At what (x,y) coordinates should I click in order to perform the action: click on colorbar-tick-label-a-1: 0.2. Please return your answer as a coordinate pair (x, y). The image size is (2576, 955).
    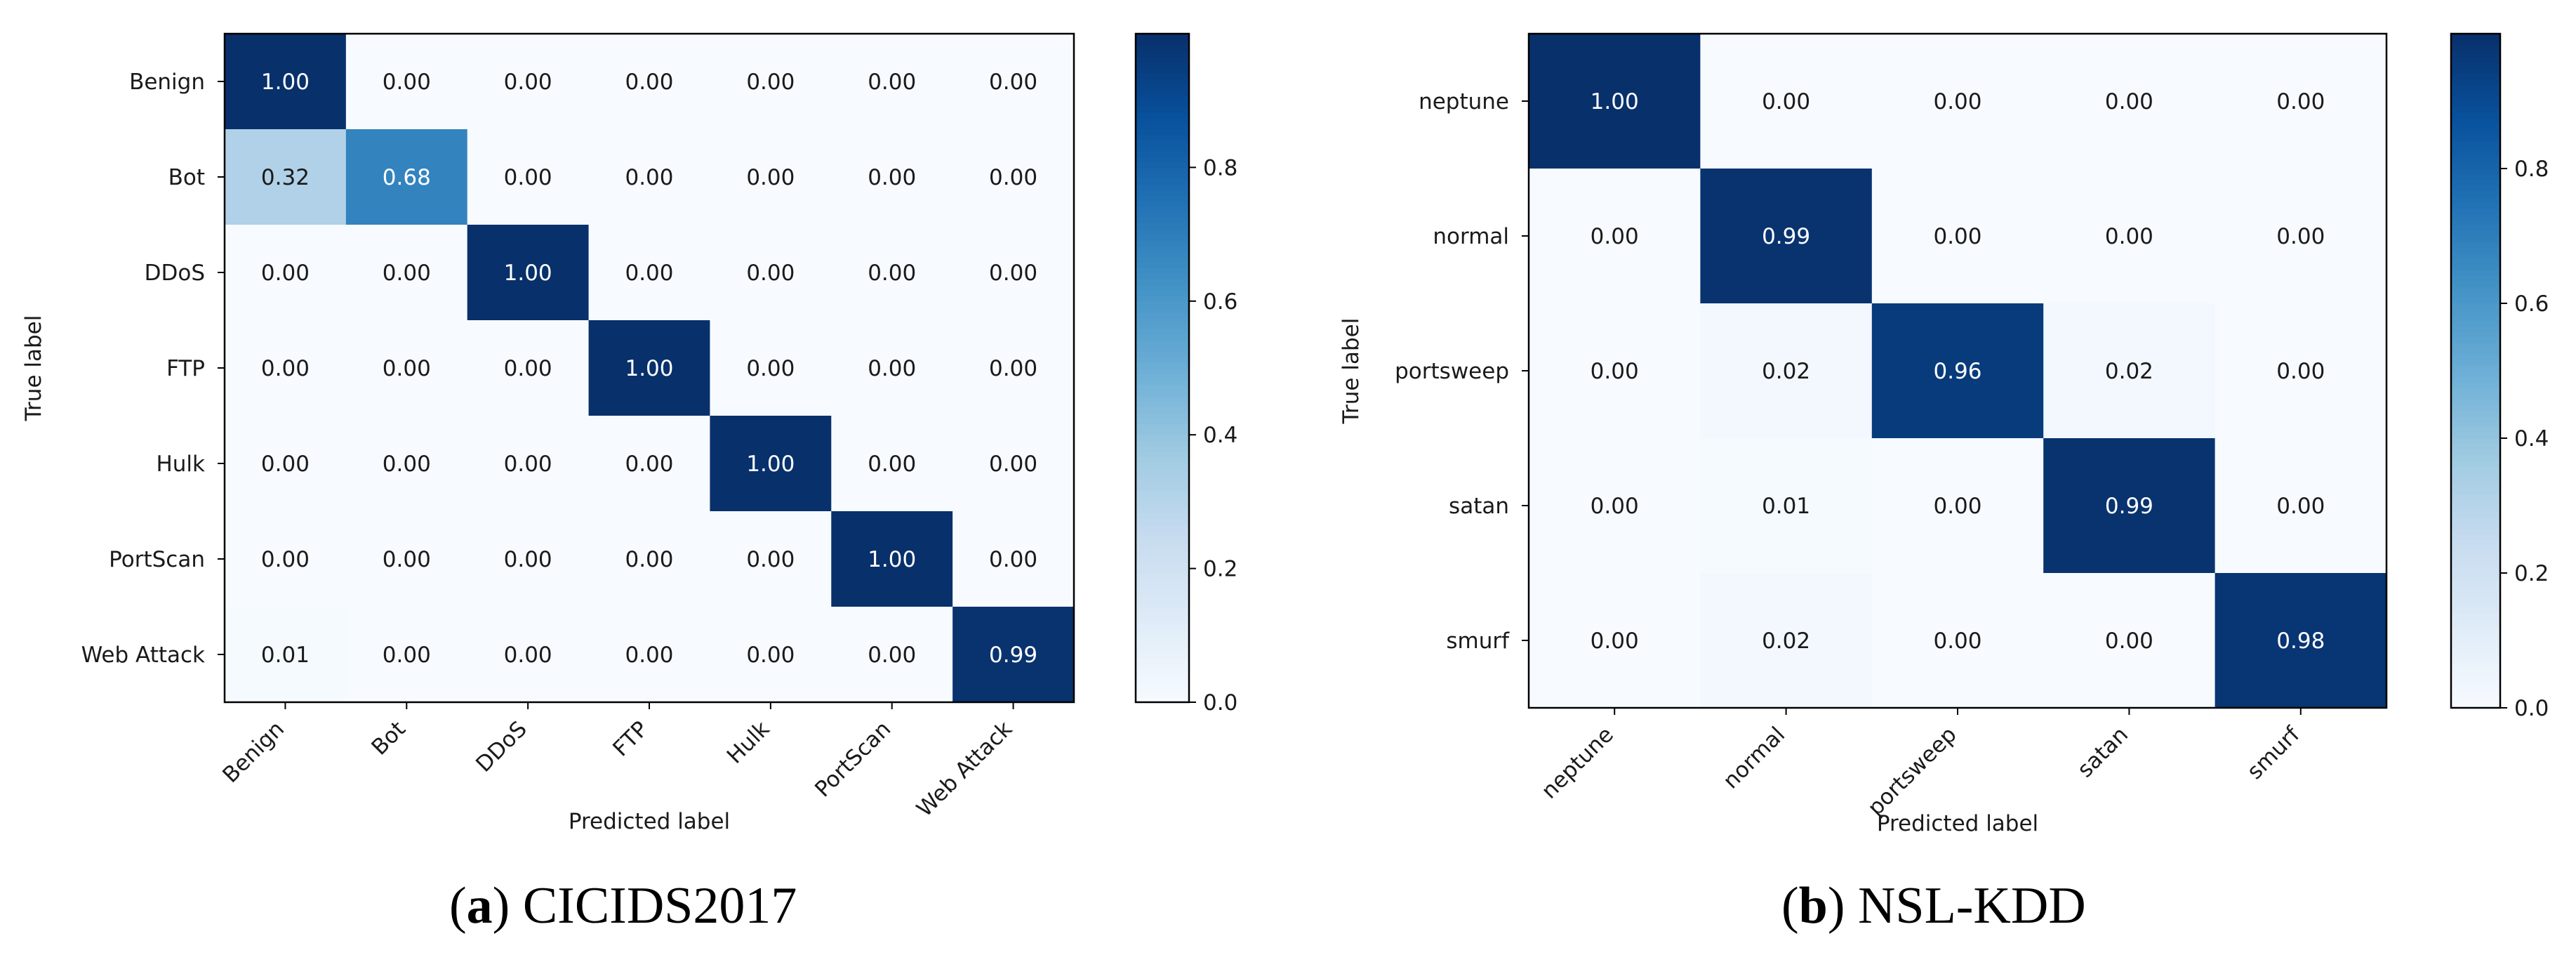
    Looking at the image, I should click on (1220, 569).